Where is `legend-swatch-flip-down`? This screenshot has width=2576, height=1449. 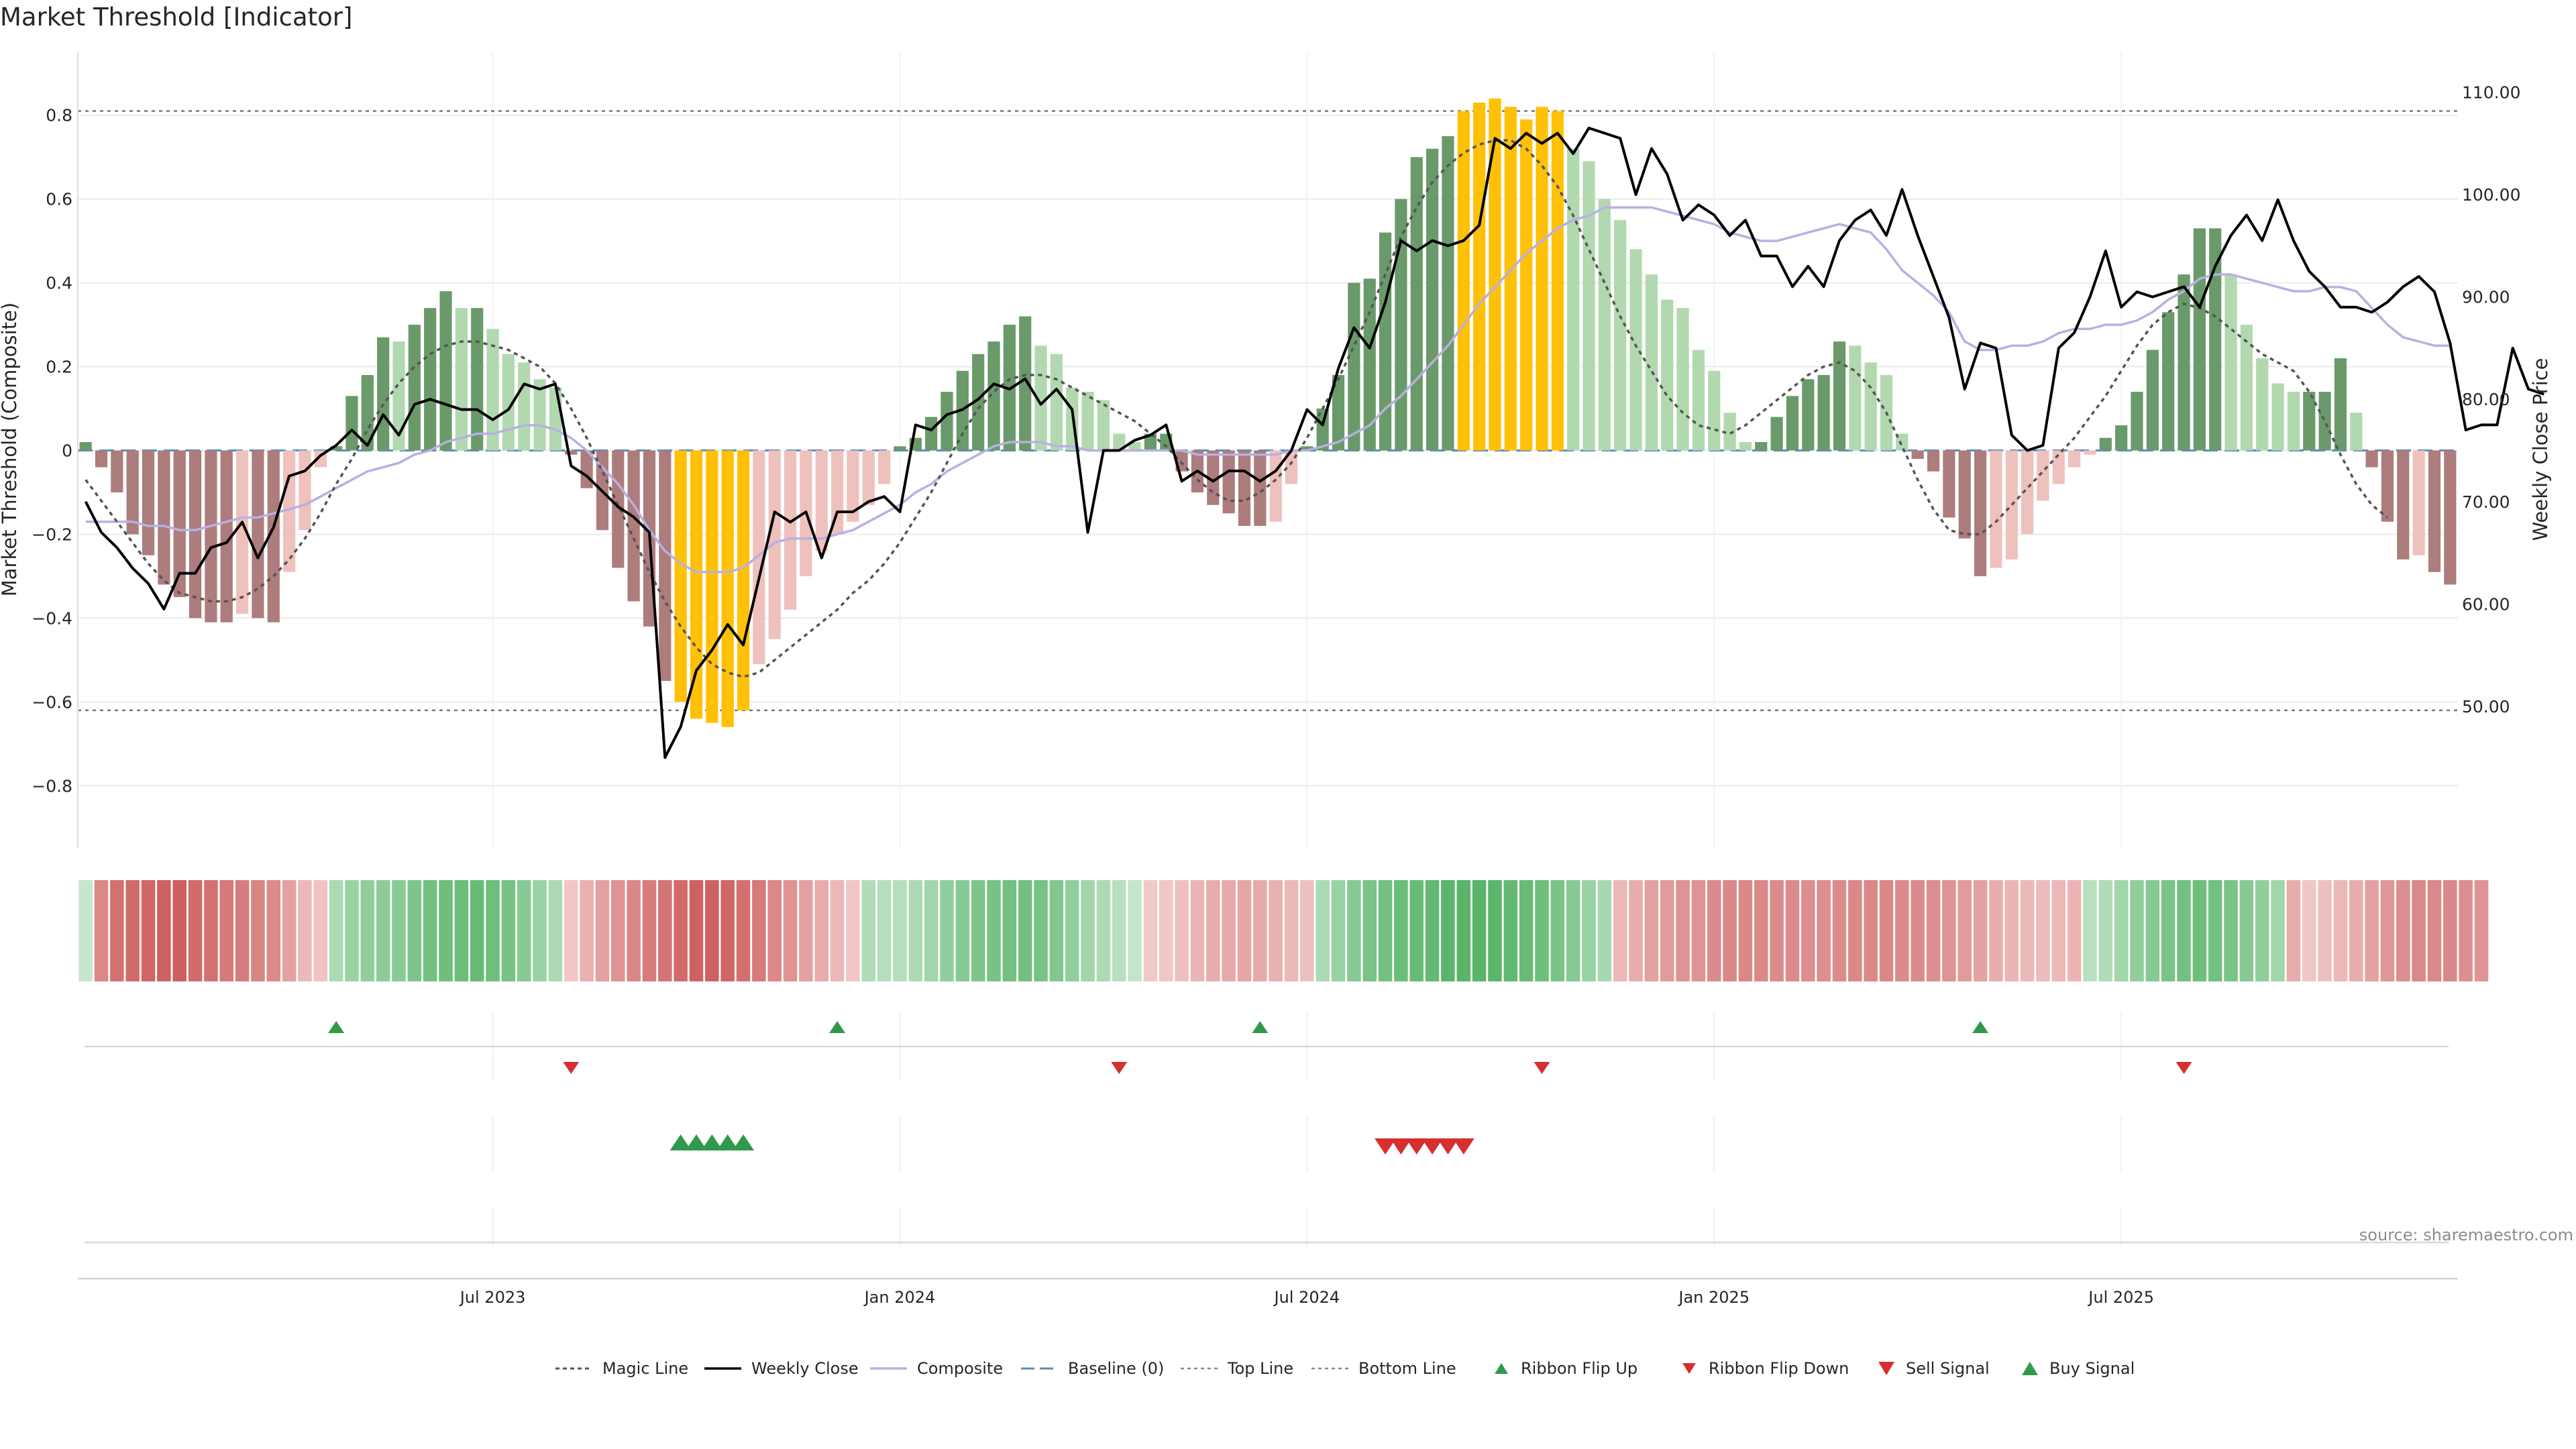
legend-swatch-flip-down is located at coordinates (1689, 1368).